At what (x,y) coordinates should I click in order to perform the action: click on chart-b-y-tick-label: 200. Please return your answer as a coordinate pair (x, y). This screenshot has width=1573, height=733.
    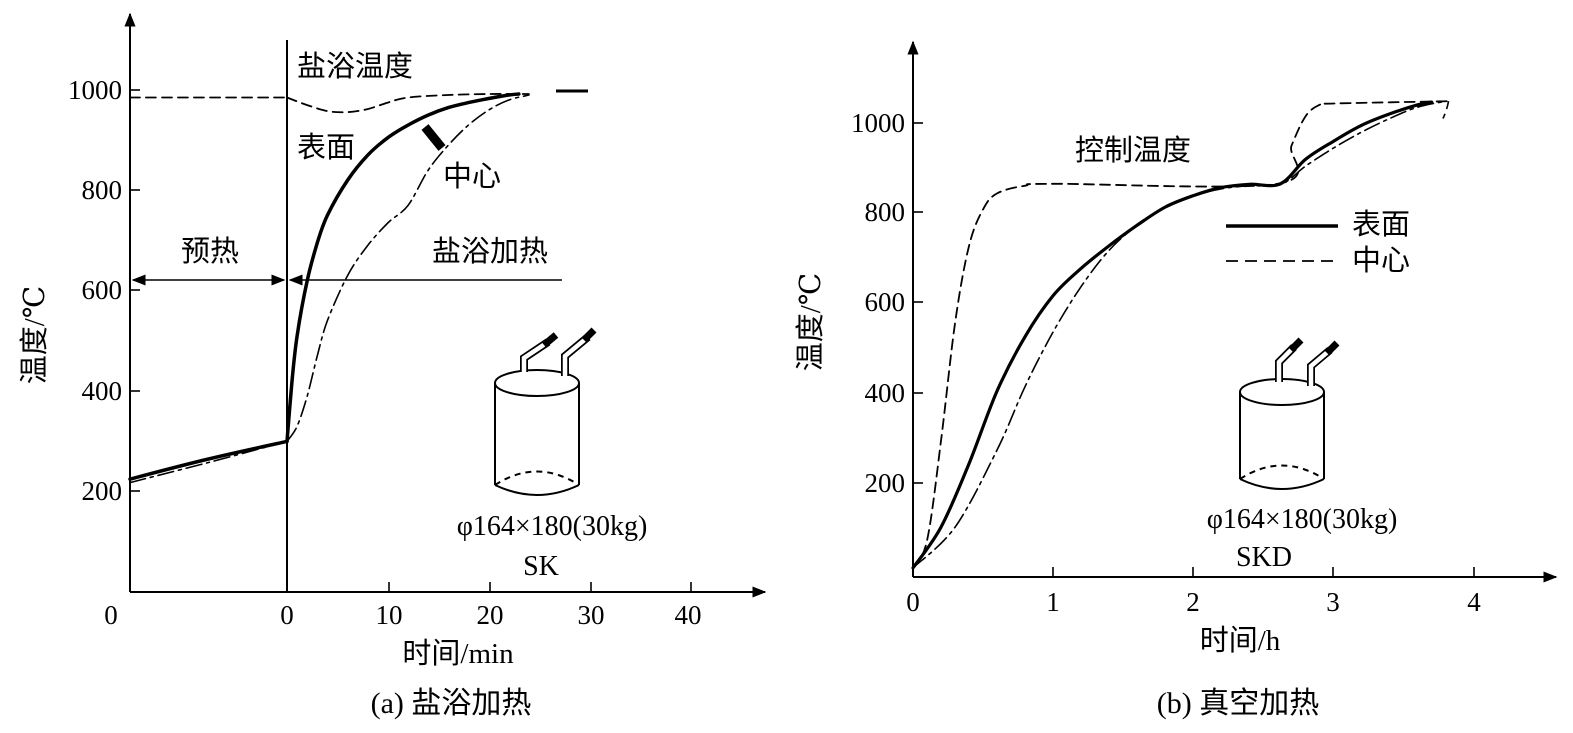
    Looking at the image, I should click on (885, 483).